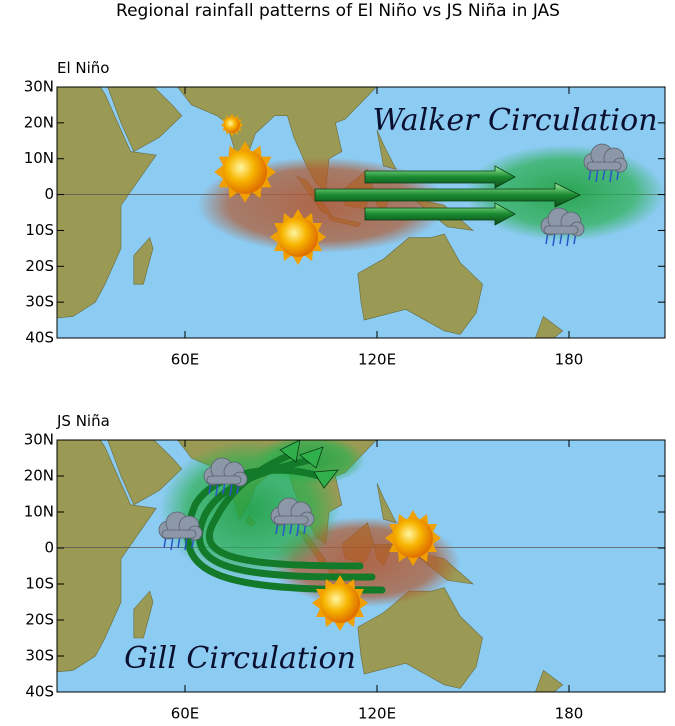 This screenshot has width=675, height=726. Describe the element at coordinates (447, 195) in the screenshot. I see `circulation-arrows` at that location.